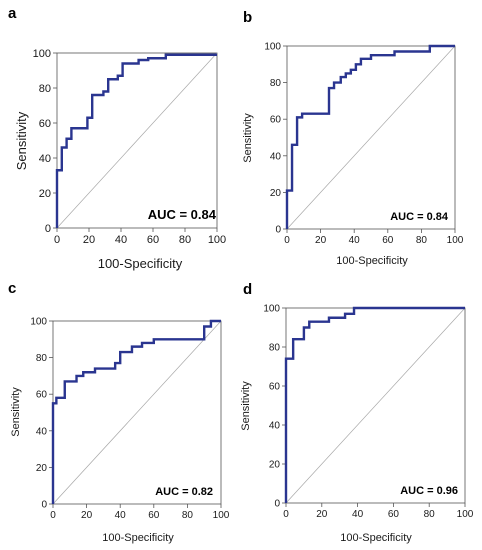 Image resolution: width=482 pixels, height=550 pixels. What do you see at coordinates (247, 289) in the screenshot?
I see `panel-letter: d` at bounding box center [247, 289].